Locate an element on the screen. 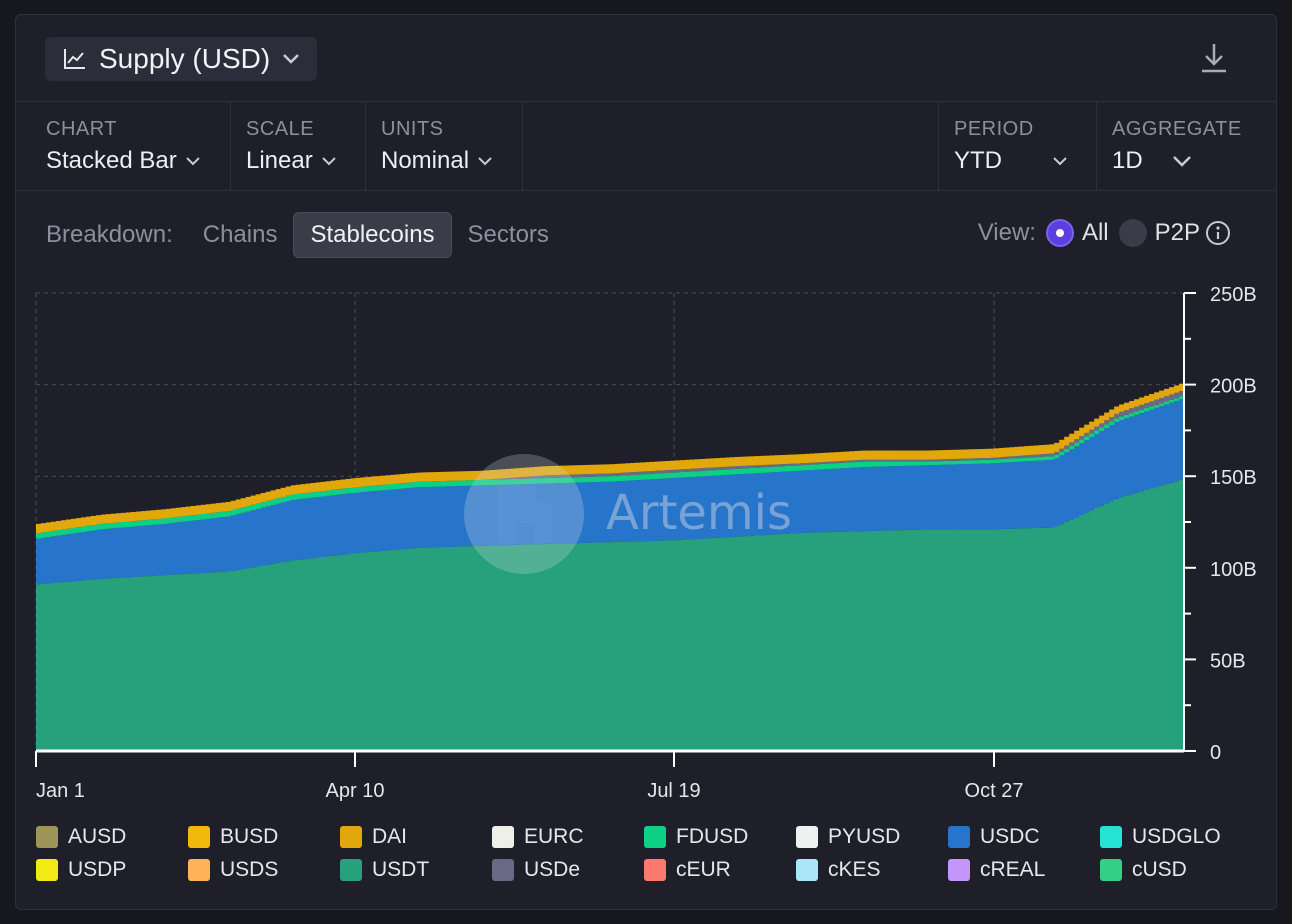 The height and width of the screenshot is (924, 1292). view-option-p2p: P2P is located at coordinates (1177, 232).